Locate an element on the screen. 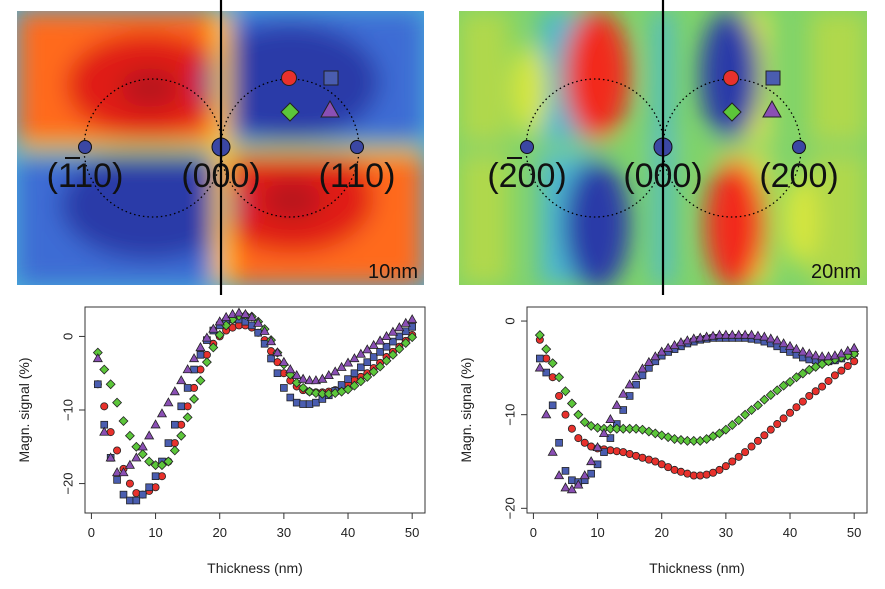 This screenshot has width=885, height=589. circle-marker-icon is located at coordinates (289, 78).